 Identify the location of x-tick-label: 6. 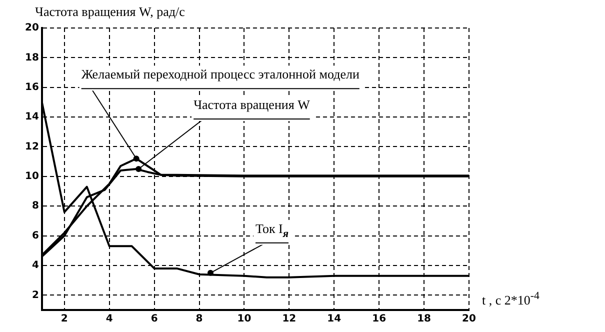
(154, 319).